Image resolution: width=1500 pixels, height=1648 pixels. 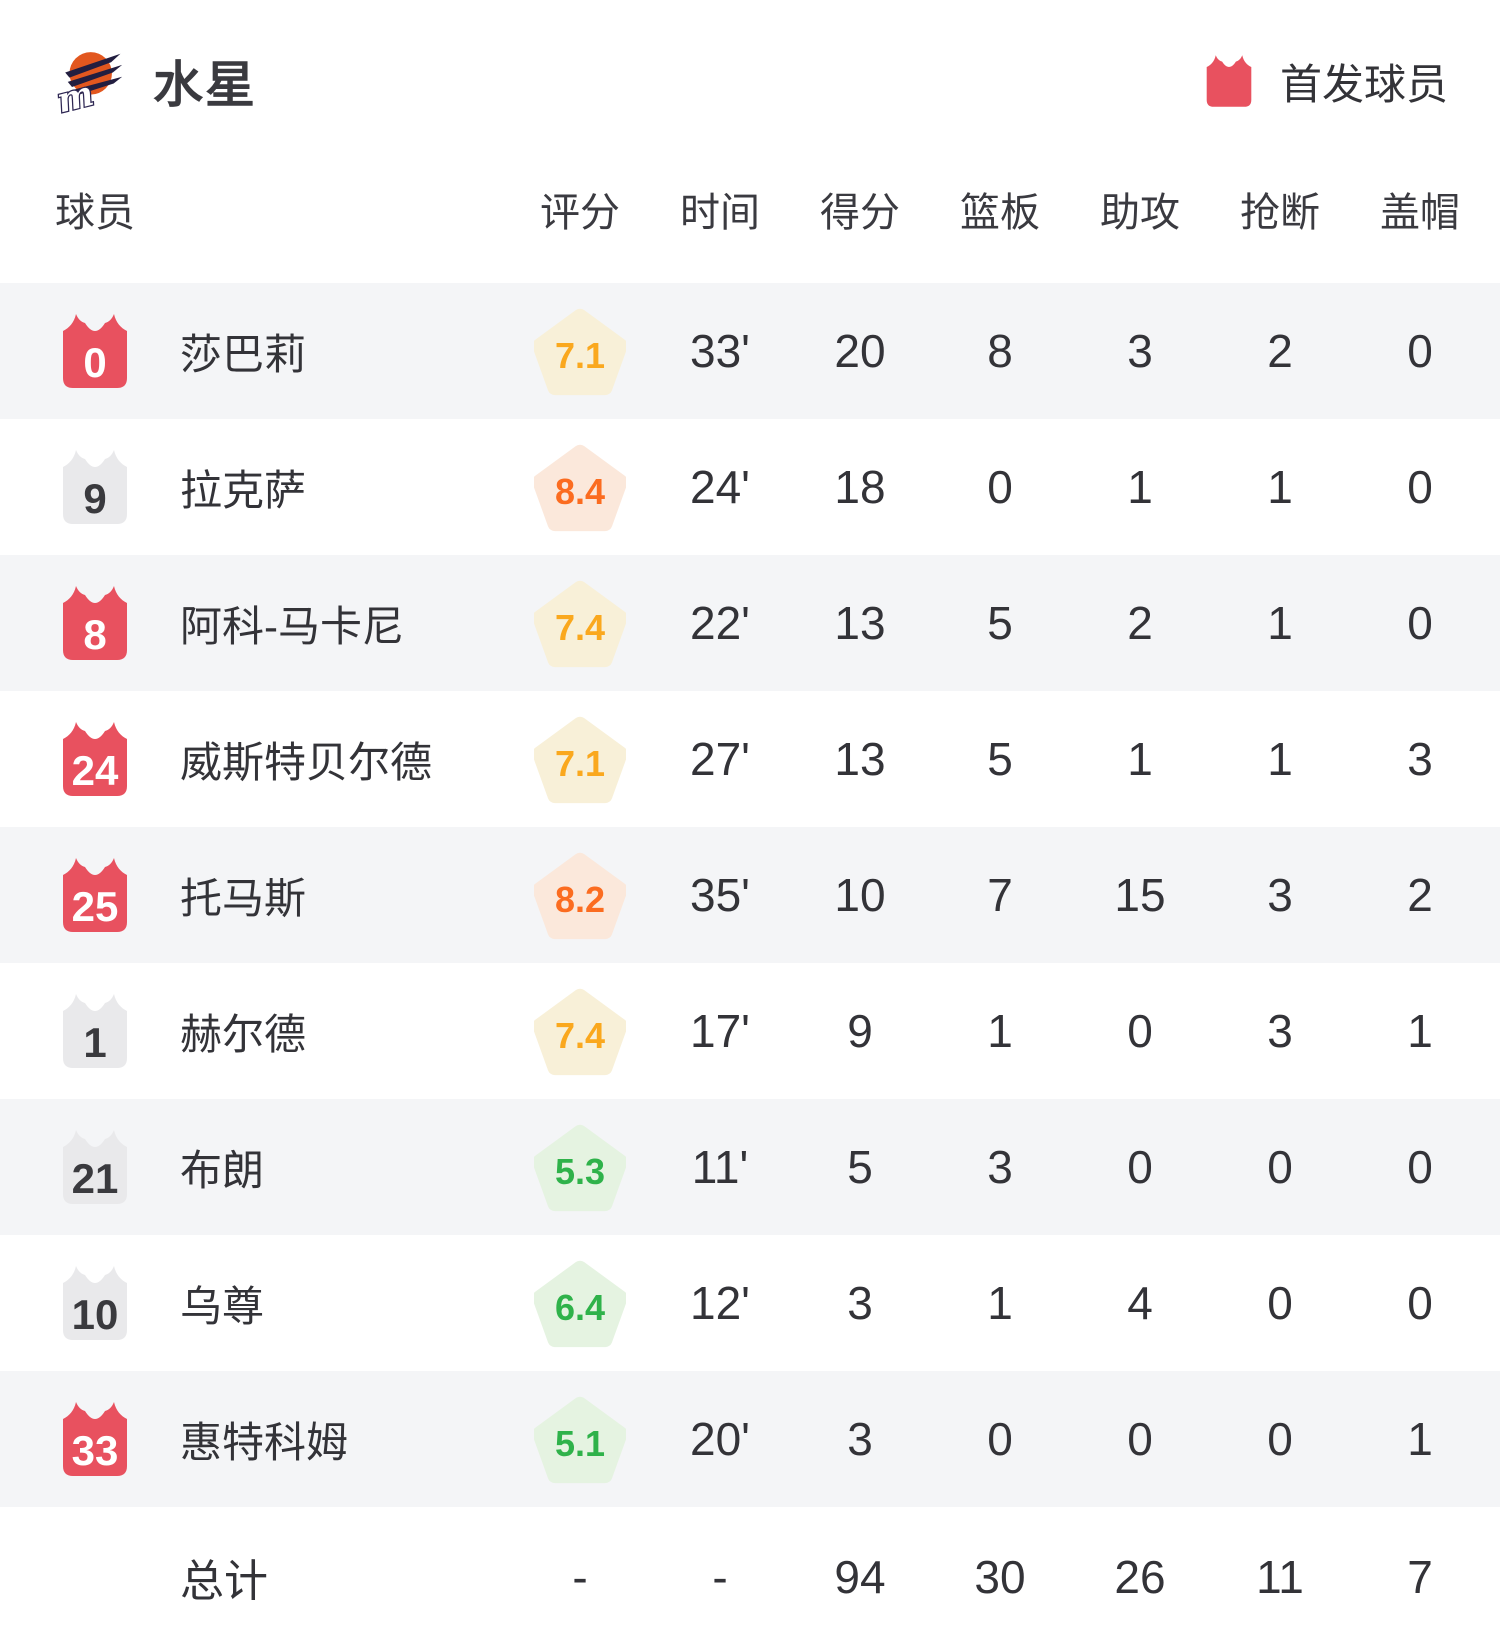 I want to click on jersey-badge: 8, so click(x=95, y=623).